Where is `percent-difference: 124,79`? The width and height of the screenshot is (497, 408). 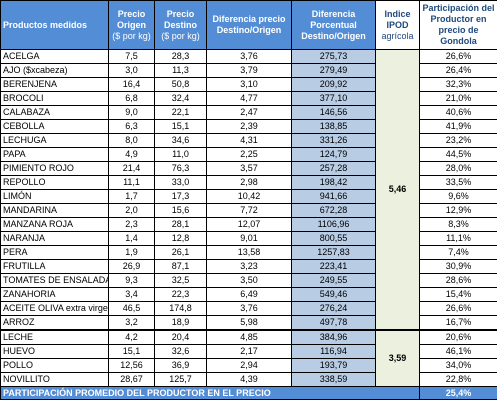 percent-difference: 124,79 is located at coordinates (333, 154).